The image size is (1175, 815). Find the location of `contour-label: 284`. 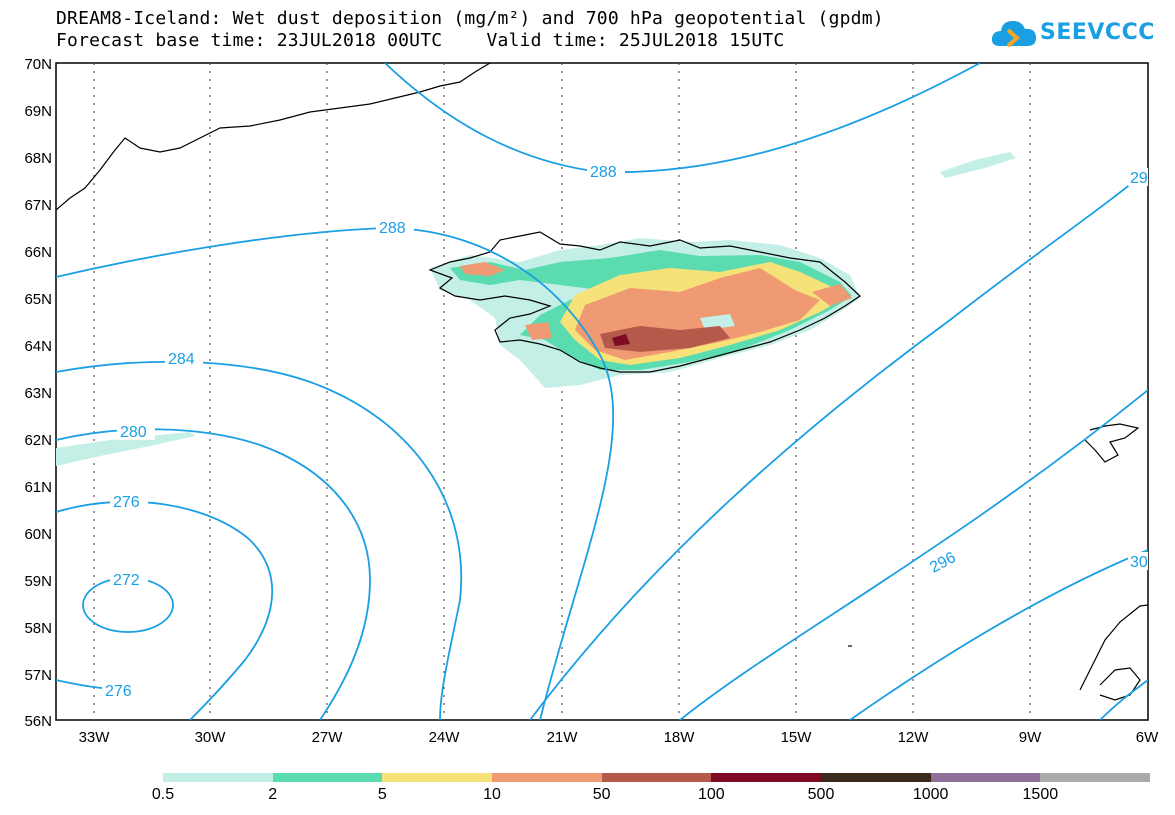

contour-label: 284 is located at coordinates (181, 359).